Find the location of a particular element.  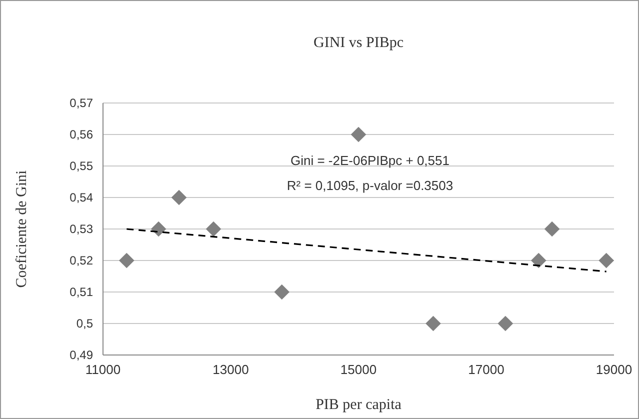

annotation: Gini = -2E-06PIBpc + 0,551 is located at coordinates (370, 160).